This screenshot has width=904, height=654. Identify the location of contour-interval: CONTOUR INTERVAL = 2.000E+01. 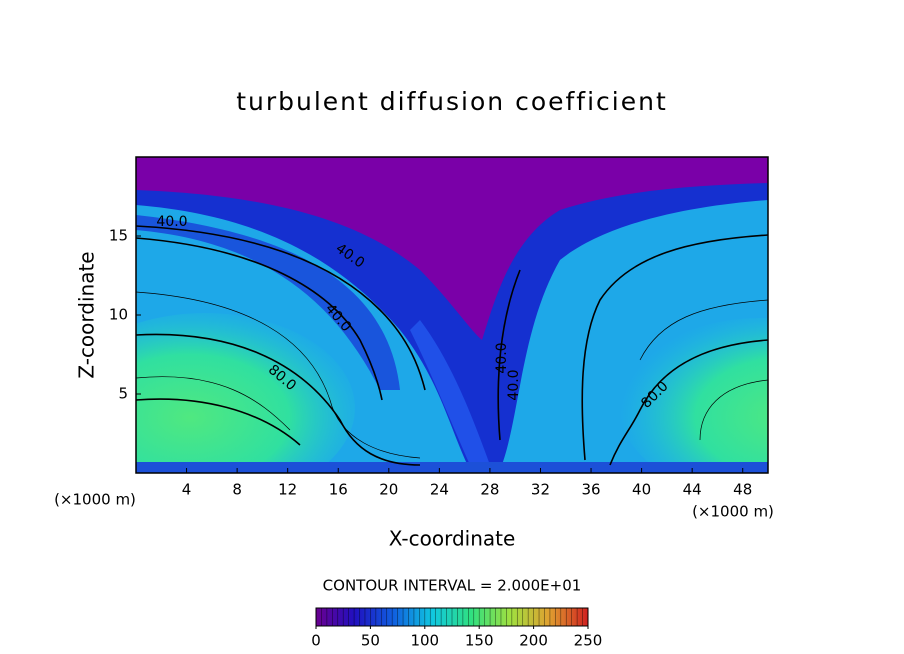
(452, 586).